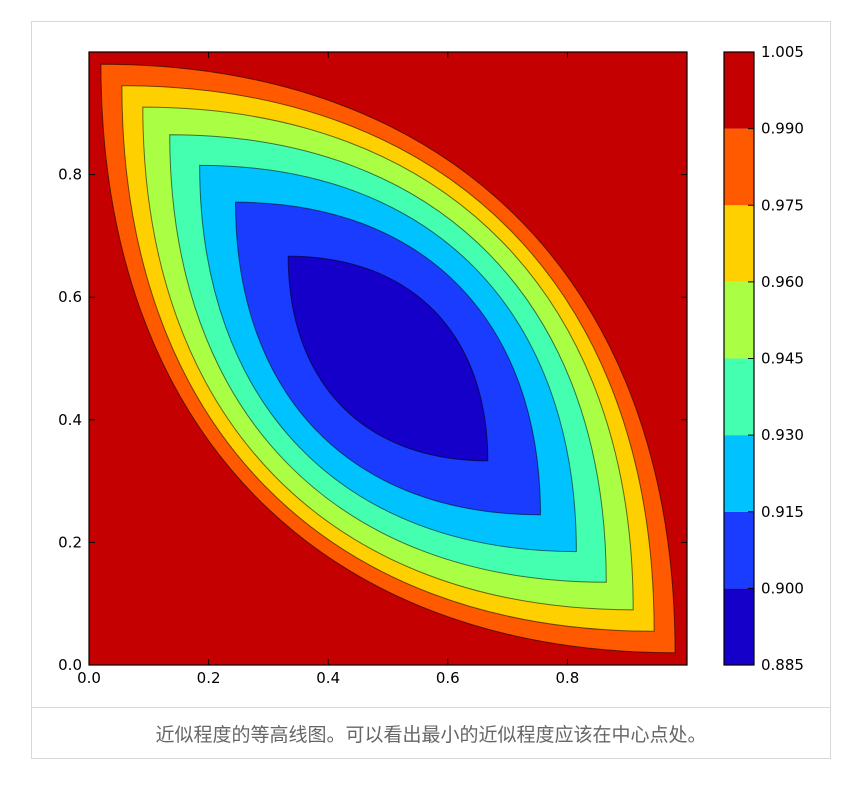 The image size is (864, 786). What do you see at coordinates (782, 435) in the screenshot?
I see `colorbar-tick-label: 0.930` at bounding box center [782, 435].